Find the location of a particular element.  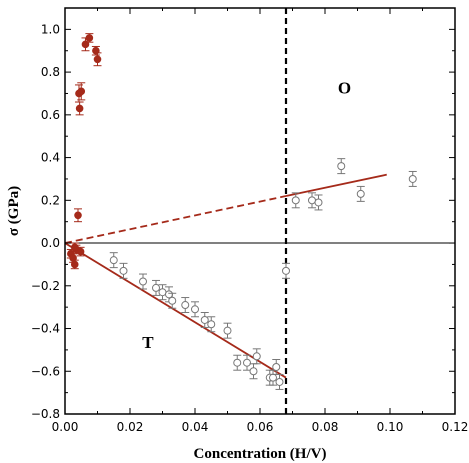

y-tick-label: −0.2 is located at coordinates (45, 286).